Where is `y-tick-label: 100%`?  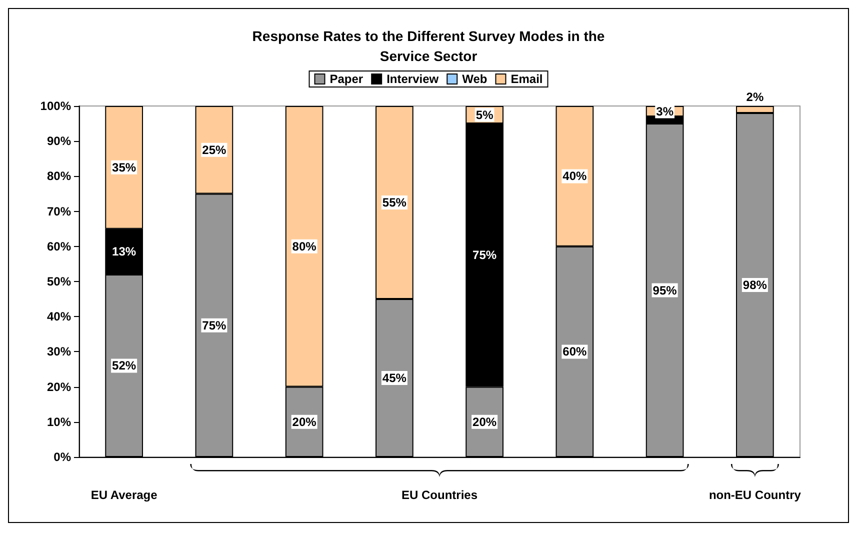 y-tick-label: 100% is located at coordinates (56, 106).